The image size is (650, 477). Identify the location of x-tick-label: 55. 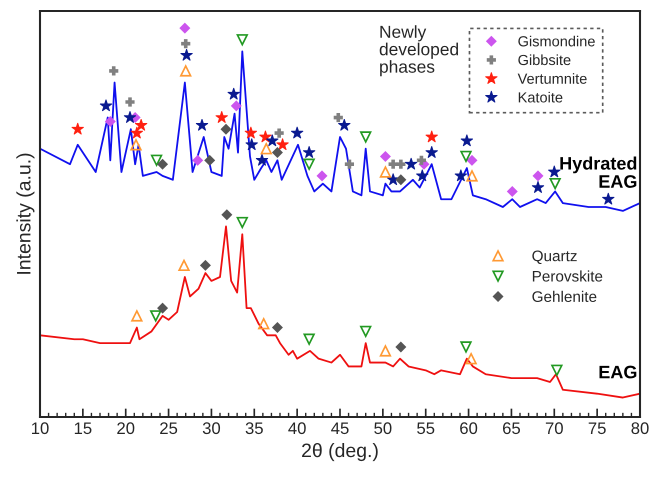
(425, 428).